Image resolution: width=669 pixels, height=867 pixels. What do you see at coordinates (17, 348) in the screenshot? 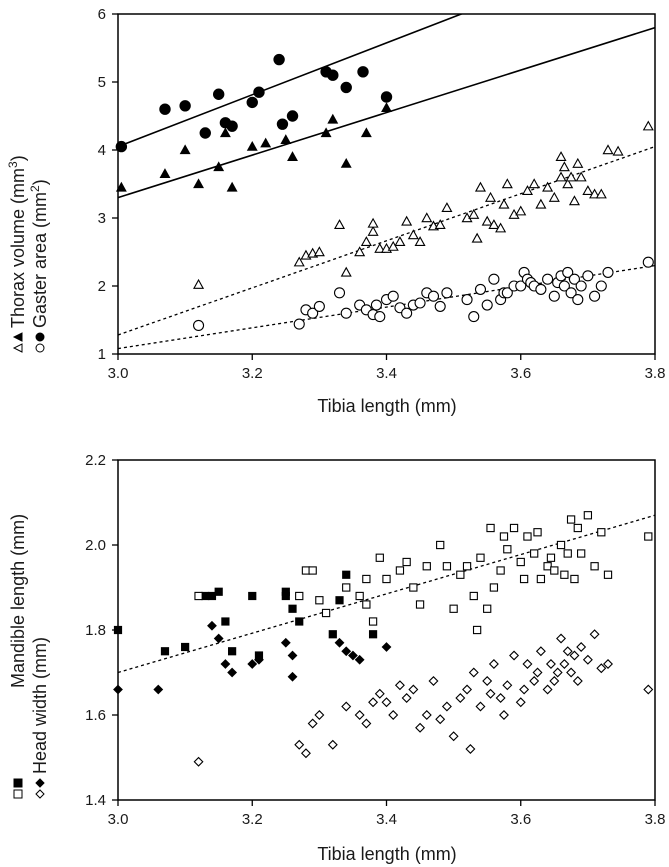
I see `legend-triangle-open` at bounding box center [17, 348].